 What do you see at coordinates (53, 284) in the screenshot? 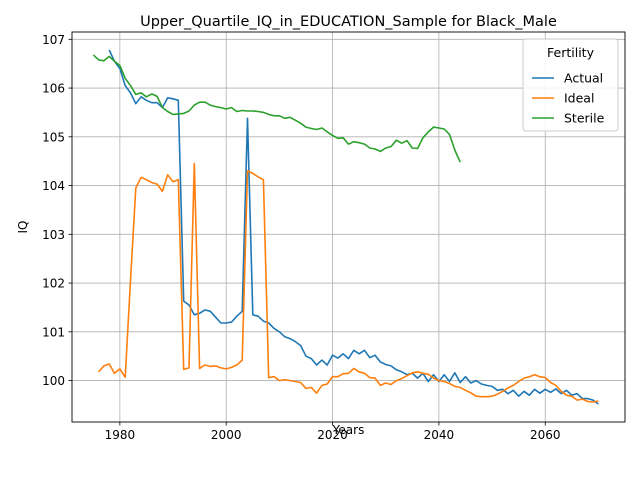
I see `y-tick-label: 102` at bounding box center [53, 284].